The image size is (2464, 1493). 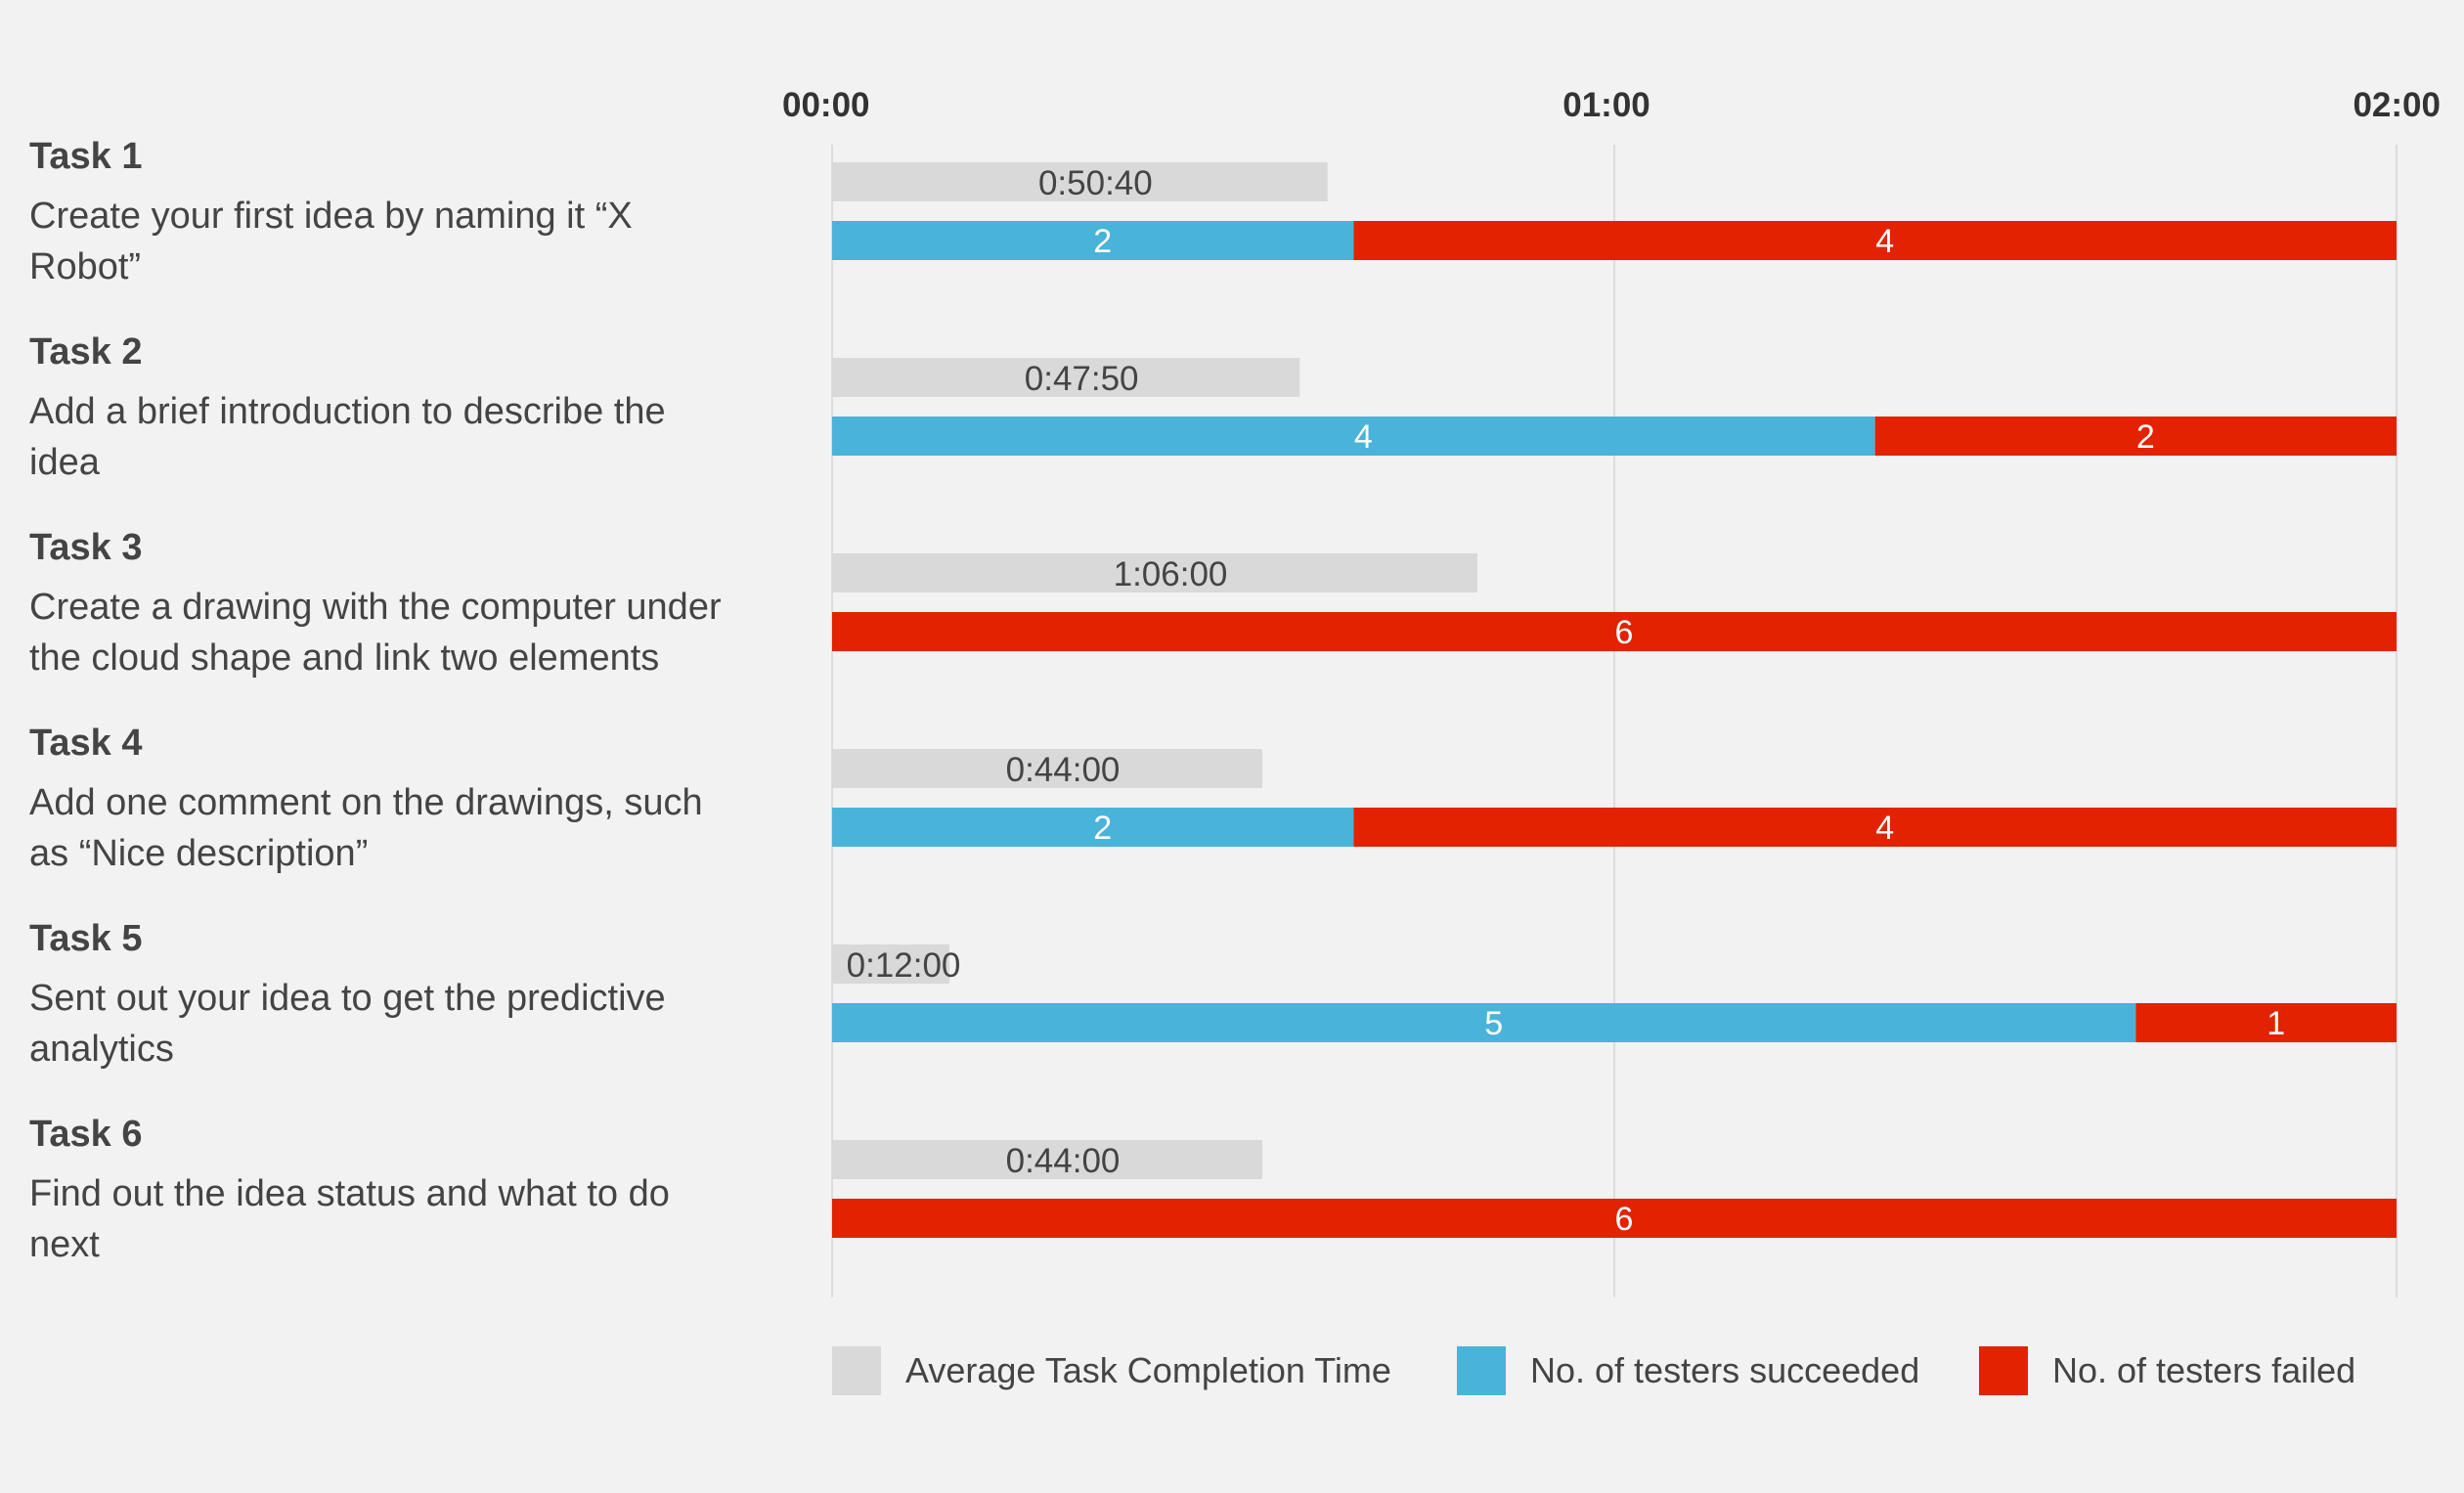 What do you see at coordinates (366, 803) in the screenshot?
I see `task-description: Add one comment on the drawings, such` at bounding box center [366, 803].